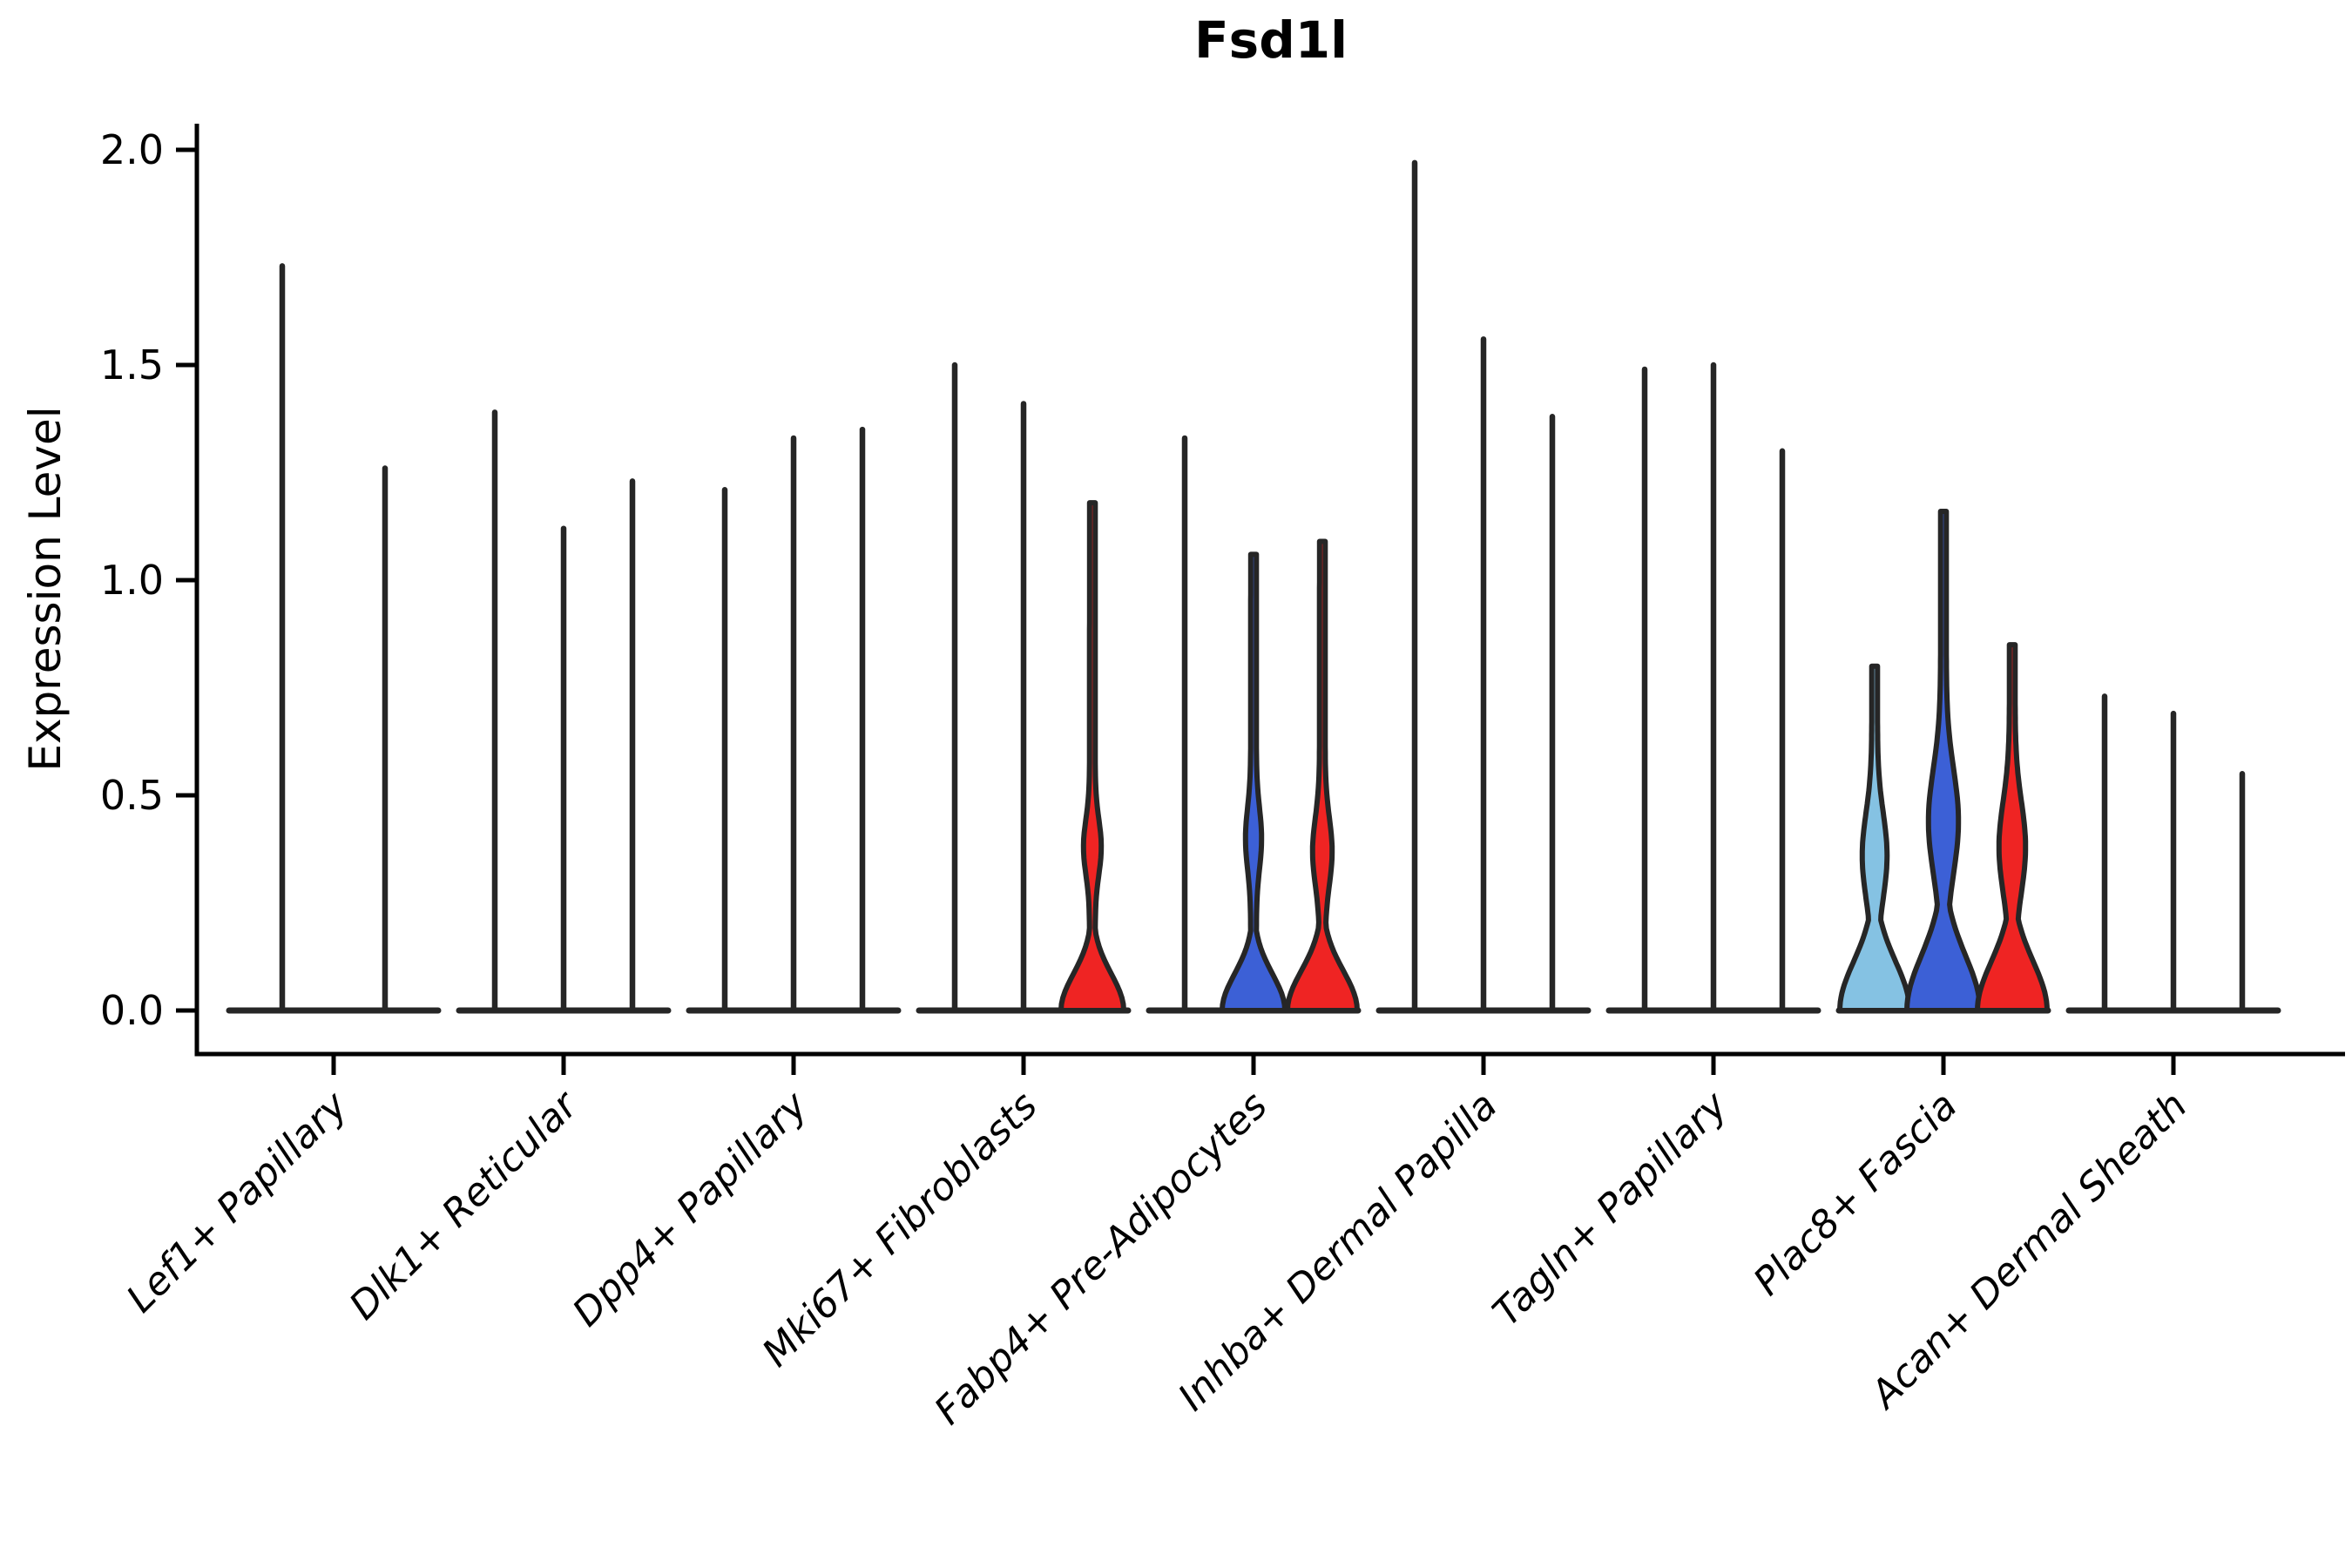  Describe the element at coordinates (132, 1011) in the screenshot. I see `y-tick-label: 0.0` at that location.